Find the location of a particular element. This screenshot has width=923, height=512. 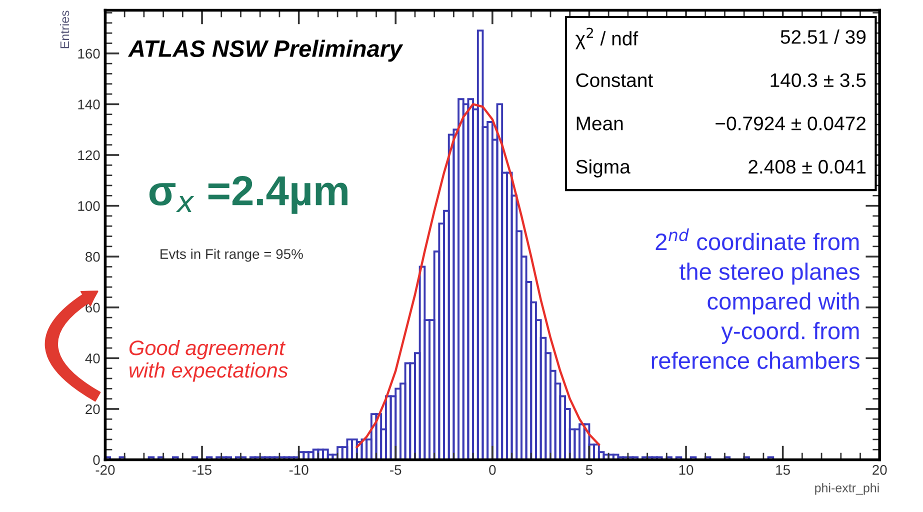

y-tick-label: 40 is located at coordinates (92, 359).